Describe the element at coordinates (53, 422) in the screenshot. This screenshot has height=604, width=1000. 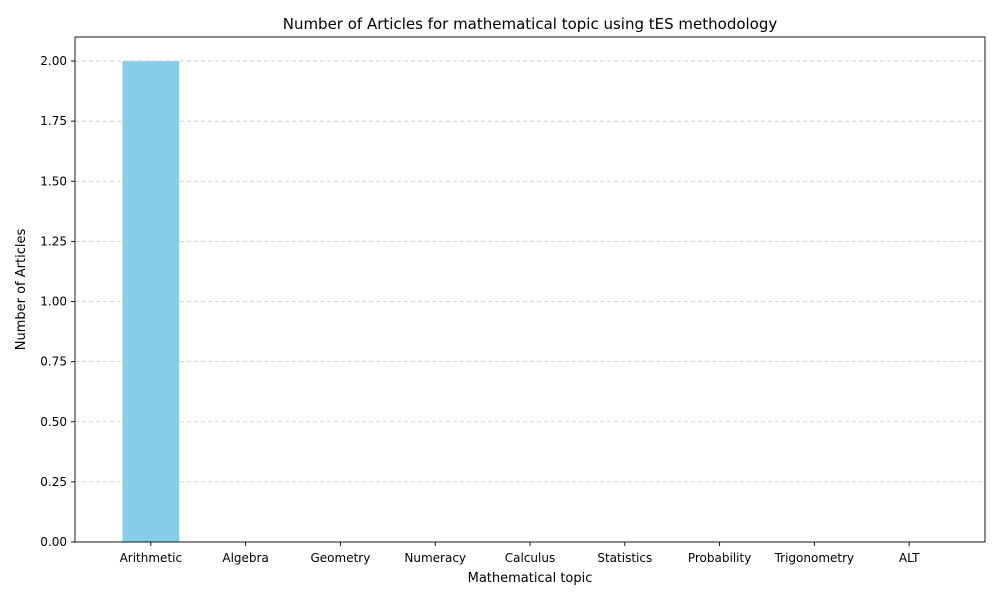
I see `y-tick-label: 0.50` at that location.